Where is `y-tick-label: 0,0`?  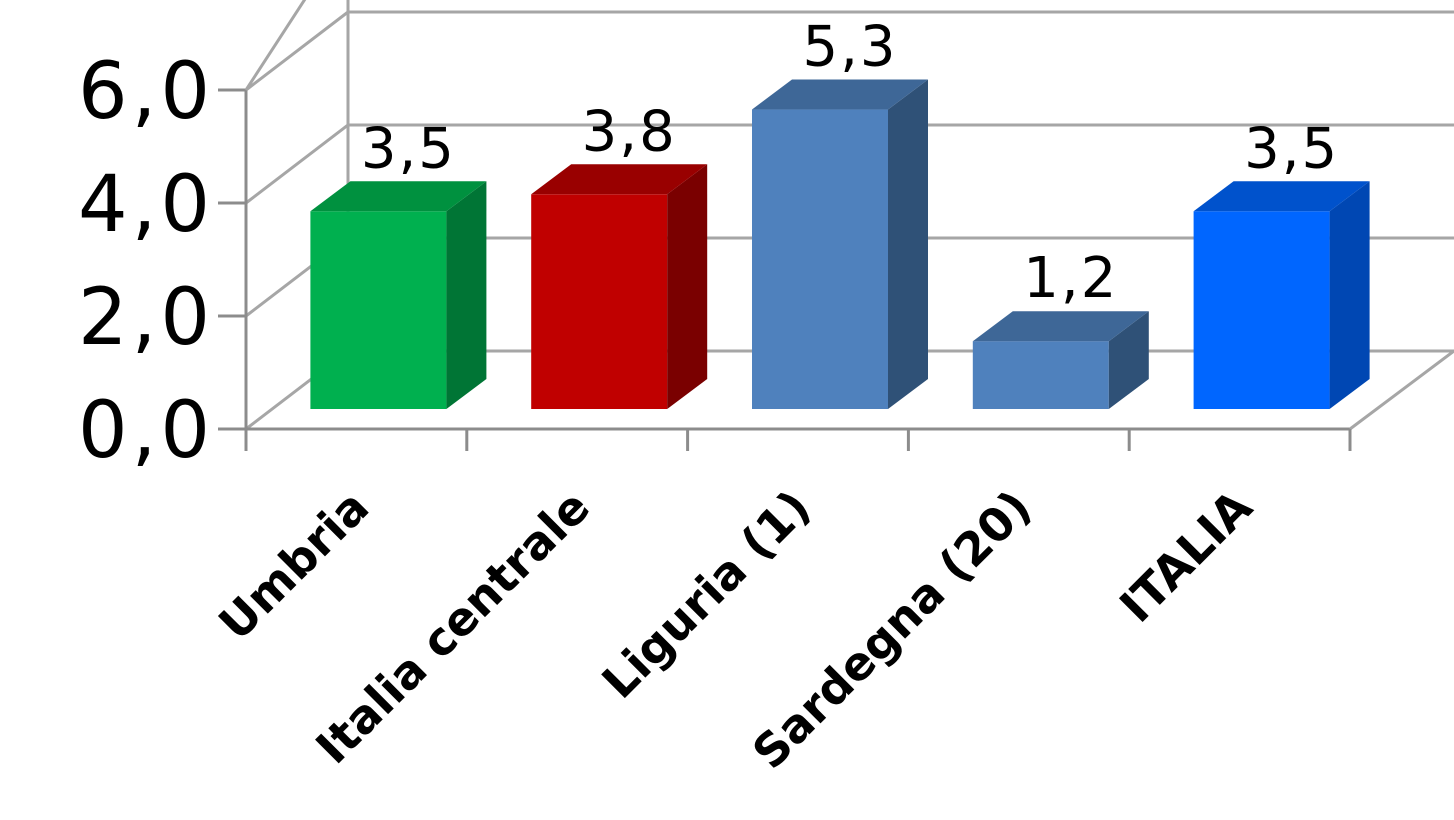
y-tick-label: 0,0 is located at coordinates (146, 431).